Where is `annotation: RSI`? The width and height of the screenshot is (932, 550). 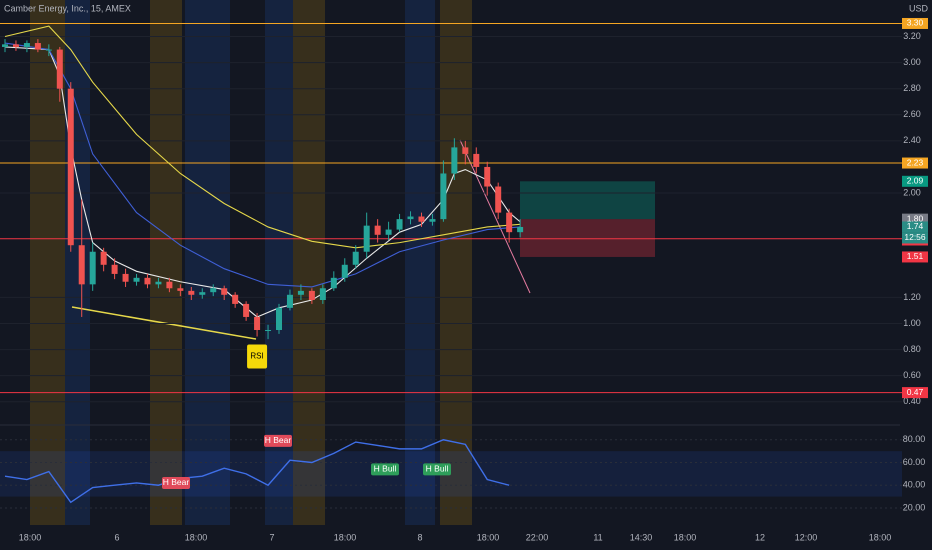
annotation: RSI is located at coordinates (256, 356).